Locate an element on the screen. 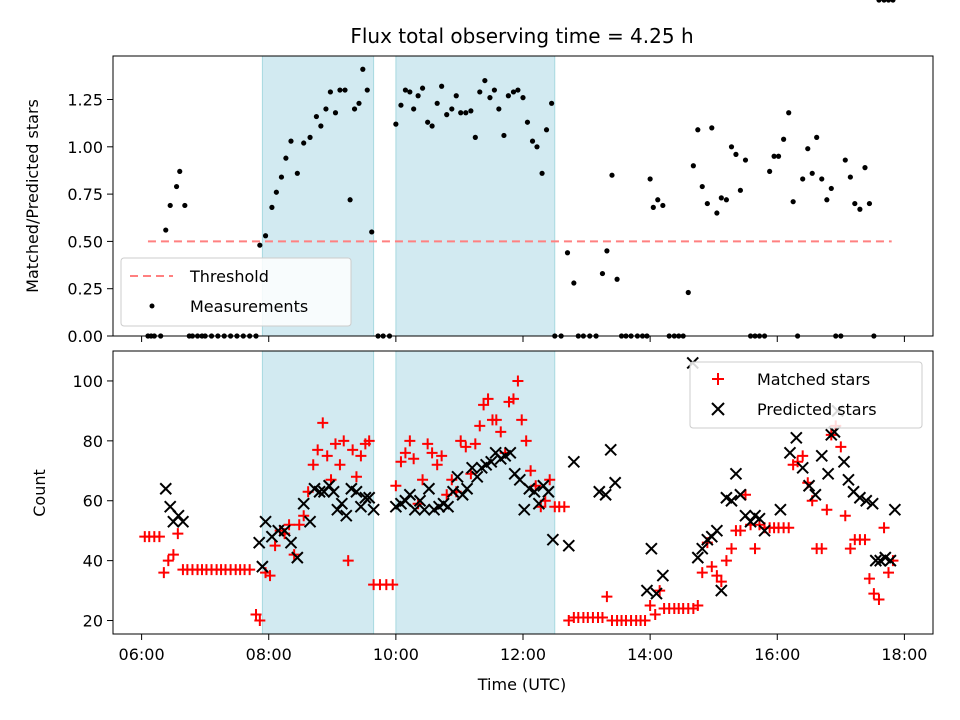  chart-title: Flux total observing time = 4.25 h is located at coordinates (521, 36).